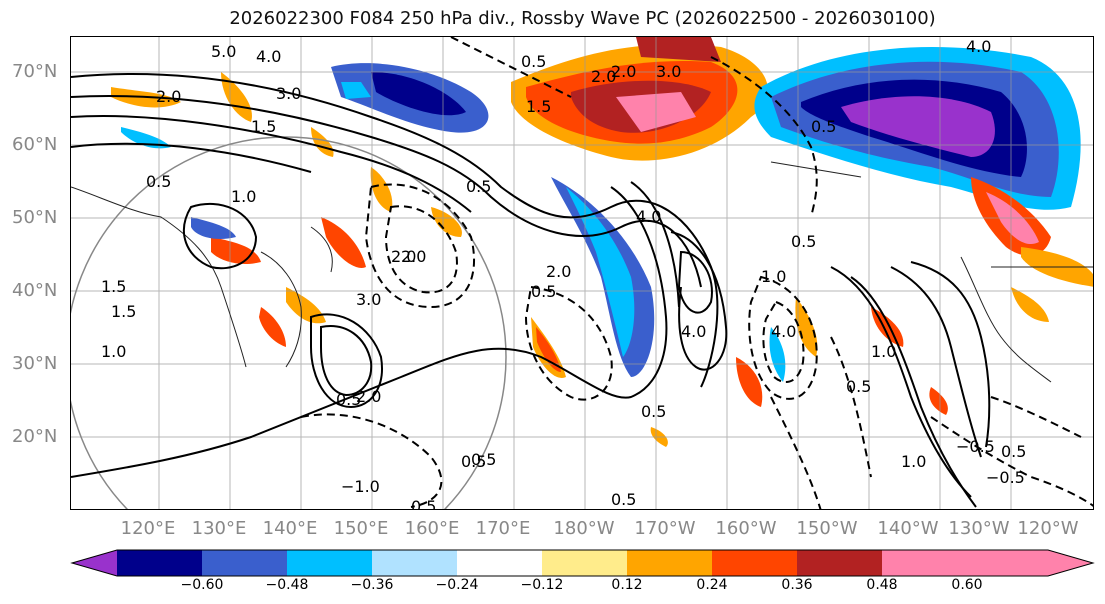 This screenshot has height=604, width=1105. What do you see at coordinates (35, 217) in the screenshot?
I see `lat-label: 50°N` at bounding box center [35, 217].